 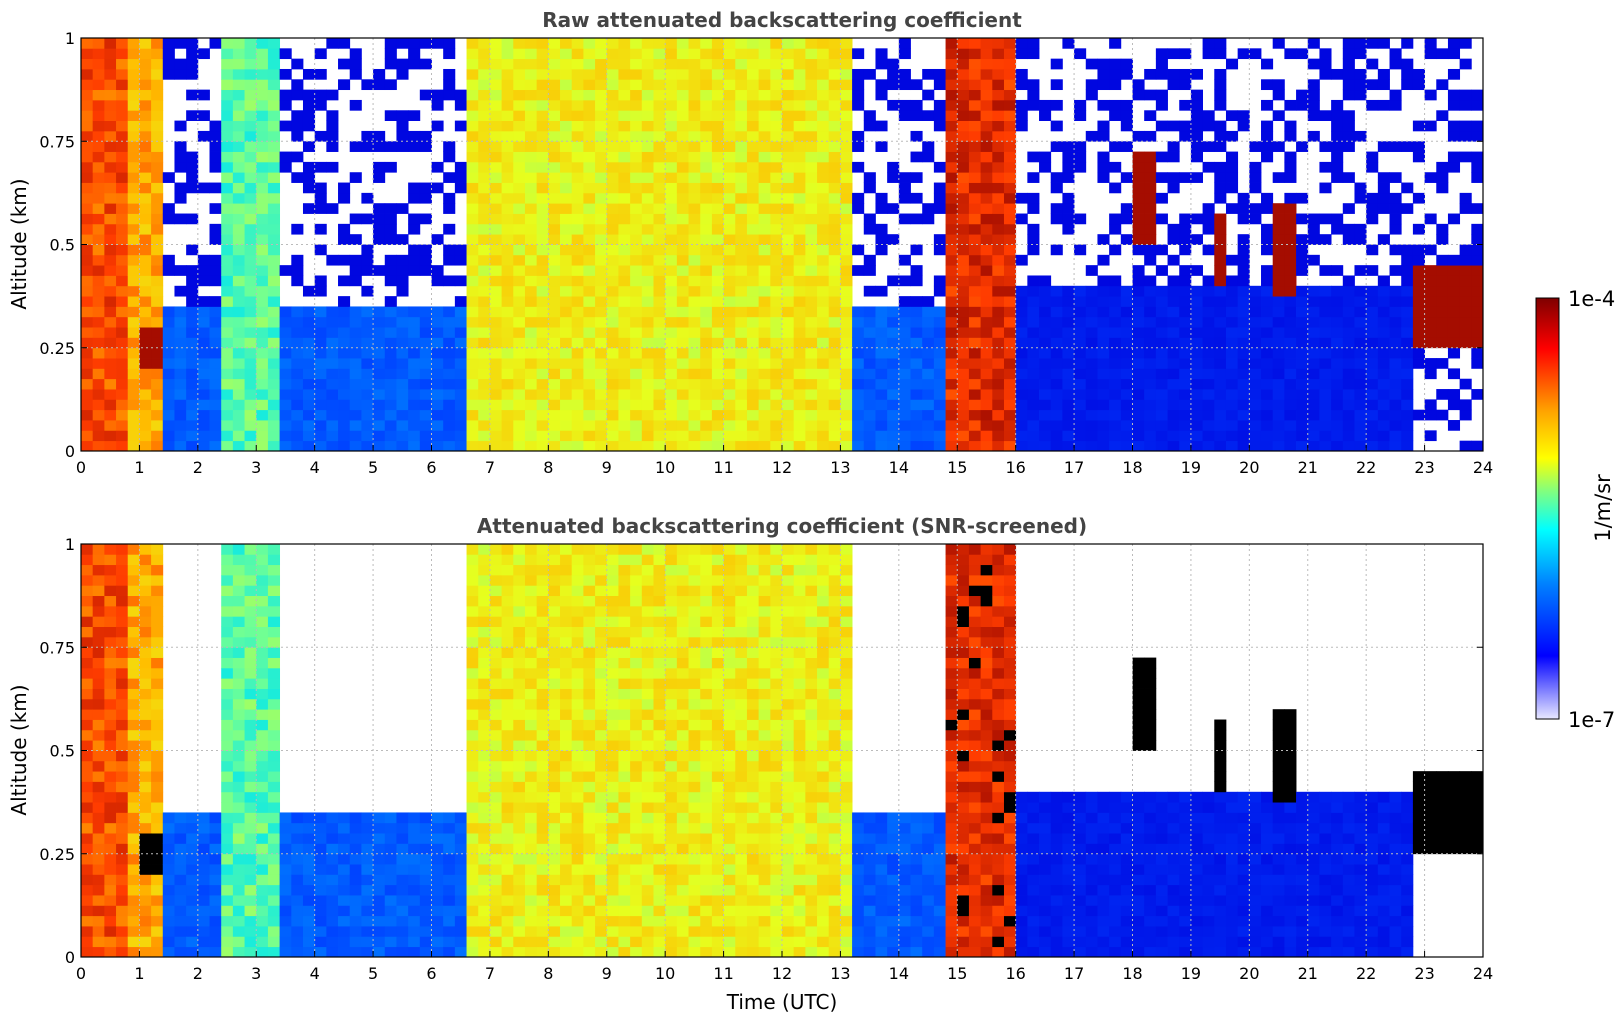 What do you see at coordinates (665, 467) in the screenshot?
I see `x-tick-label: 10` at bounding box center [665, 467].